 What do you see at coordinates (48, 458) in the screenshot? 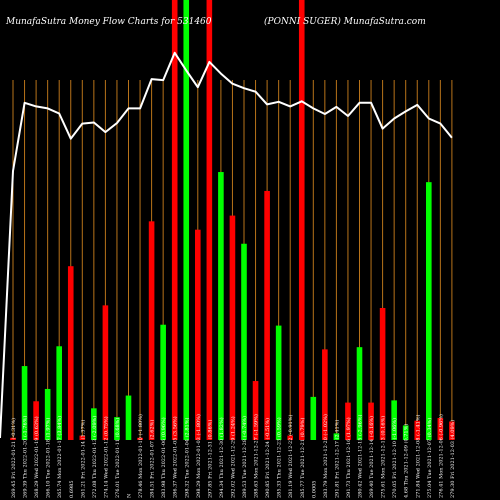
I see `x-tick-label: 266.10 Tue 2022-01-18 (1.97%)` at bounding box center [48, 458].